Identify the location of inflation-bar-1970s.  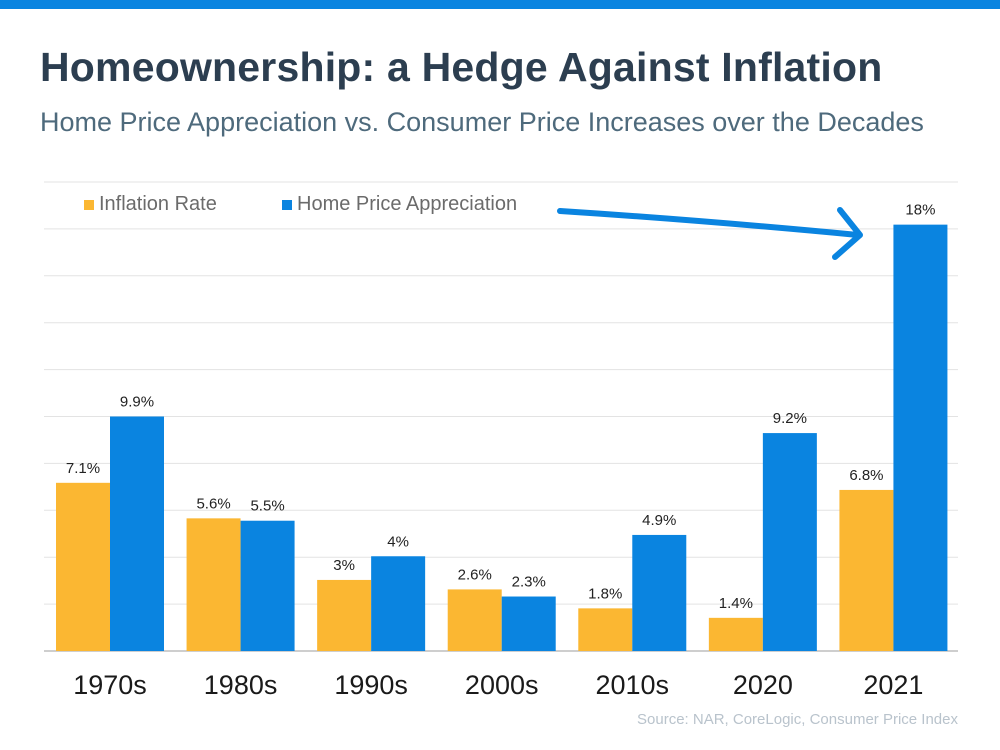
(83, 566).